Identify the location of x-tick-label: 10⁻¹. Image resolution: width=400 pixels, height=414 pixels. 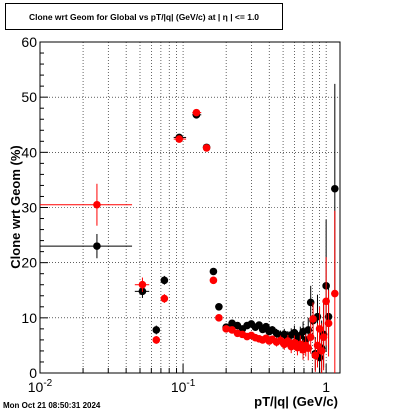
(183, 386).